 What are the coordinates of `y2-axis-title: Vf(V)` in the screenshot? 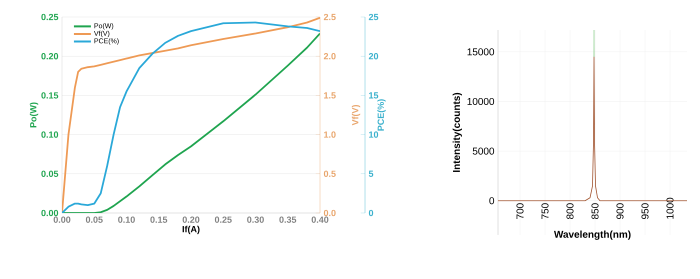 It's located at (356, 115).